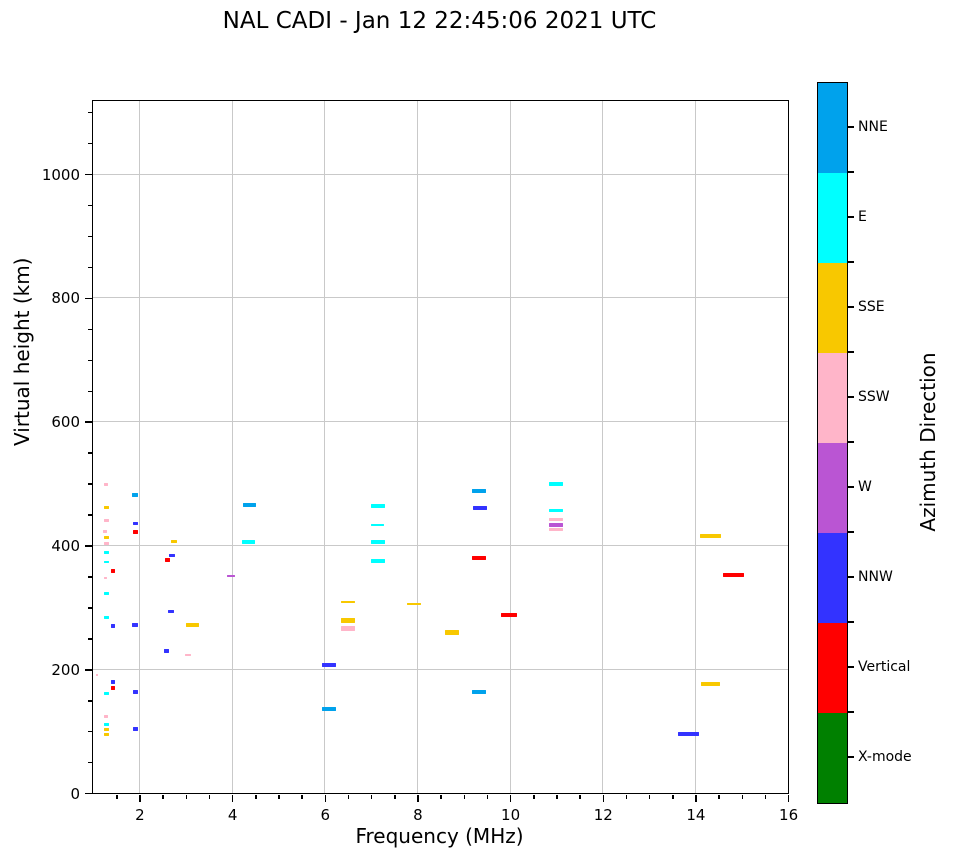 Image resolution: width=958 pixels, height=857 pixels. Describe the element at coordinates (832, 488) in the screenshot. I see `colorbar-segment-w` at that location.